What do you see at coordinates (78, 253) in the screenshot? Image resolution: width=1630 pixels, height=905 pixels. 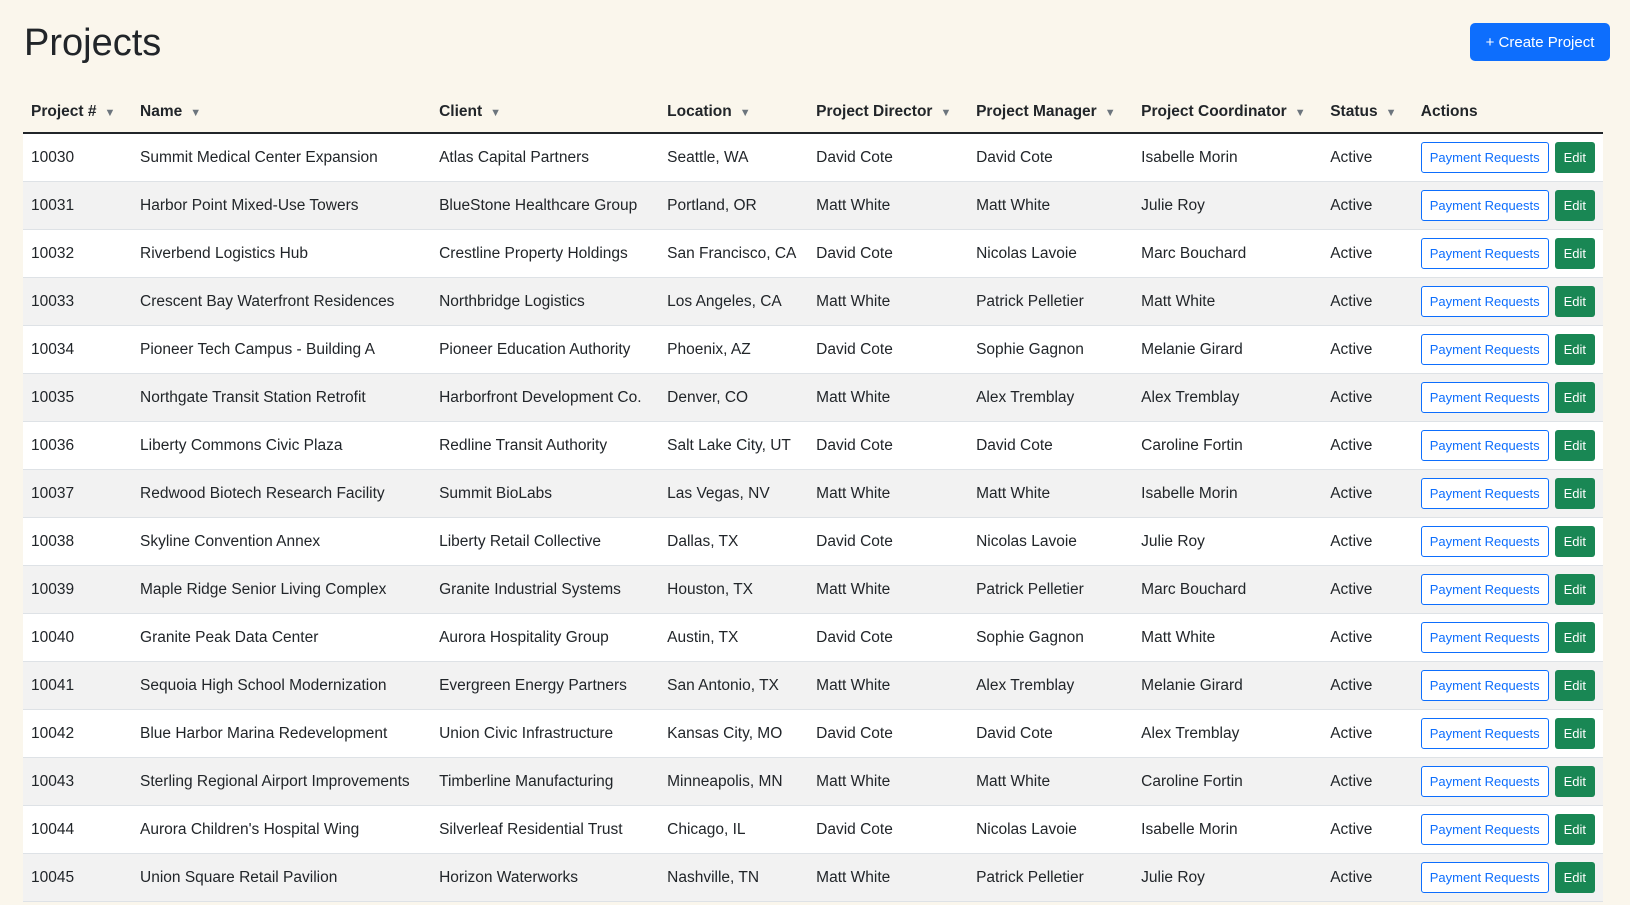 I see `cell-project-number: 10032` at bounding box center [78, 253].